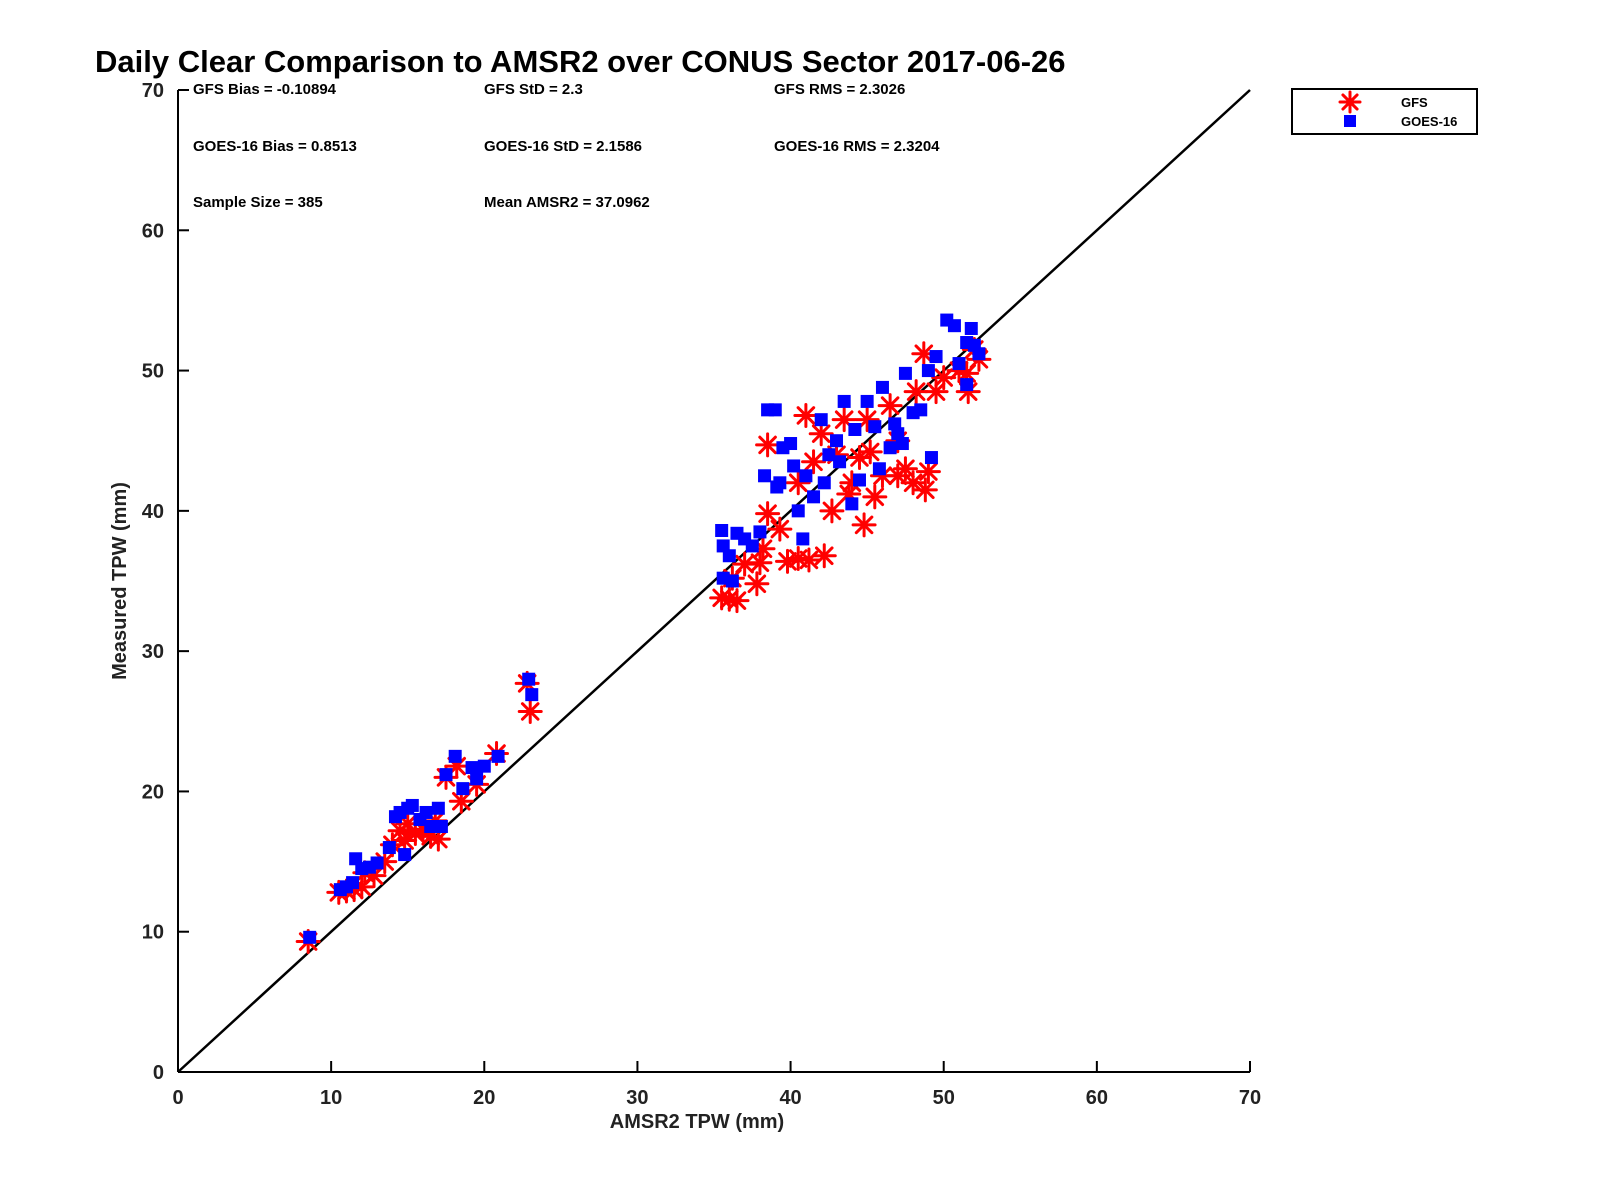 The image size is (1600, 1200). What do you see at coordinates (637, 1098) in the screenshot?
I see `x-tick-label: 30` at bounding box center [637, 1098].